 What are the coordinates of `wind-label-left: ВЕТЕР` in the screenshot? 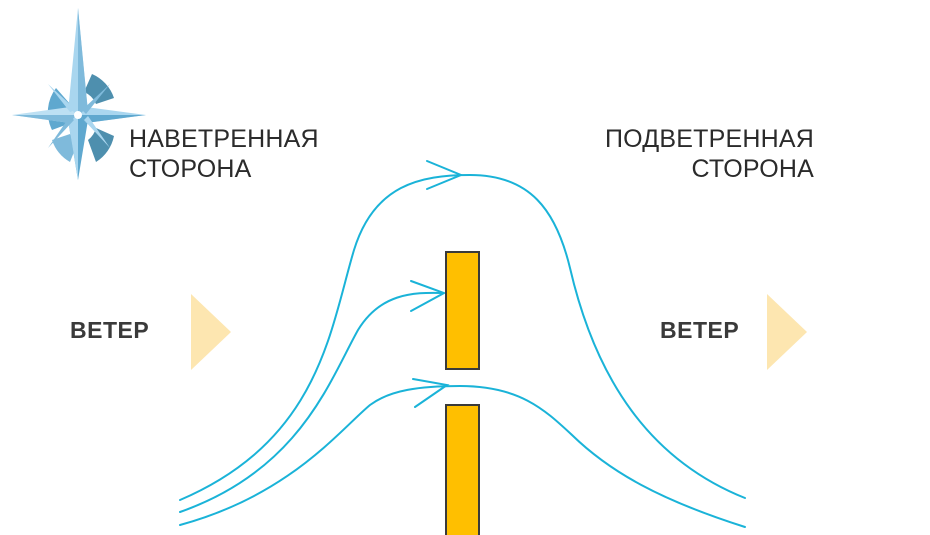 It's located at (110, 330).